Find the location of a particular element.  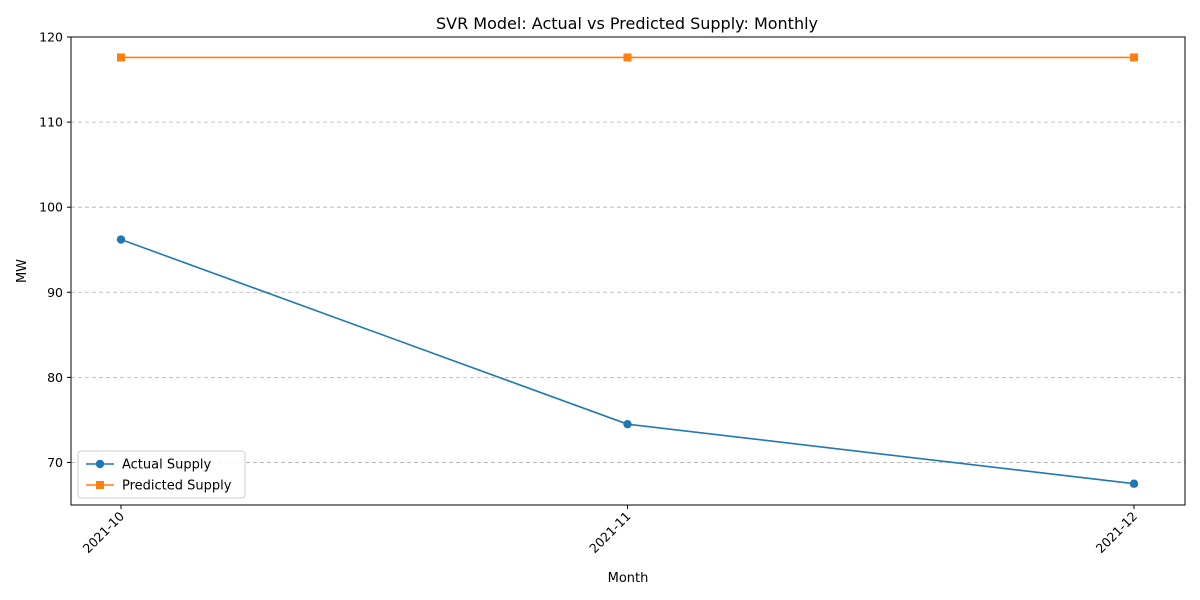

y-axis-label: MW is located at coordinates (22, 271).